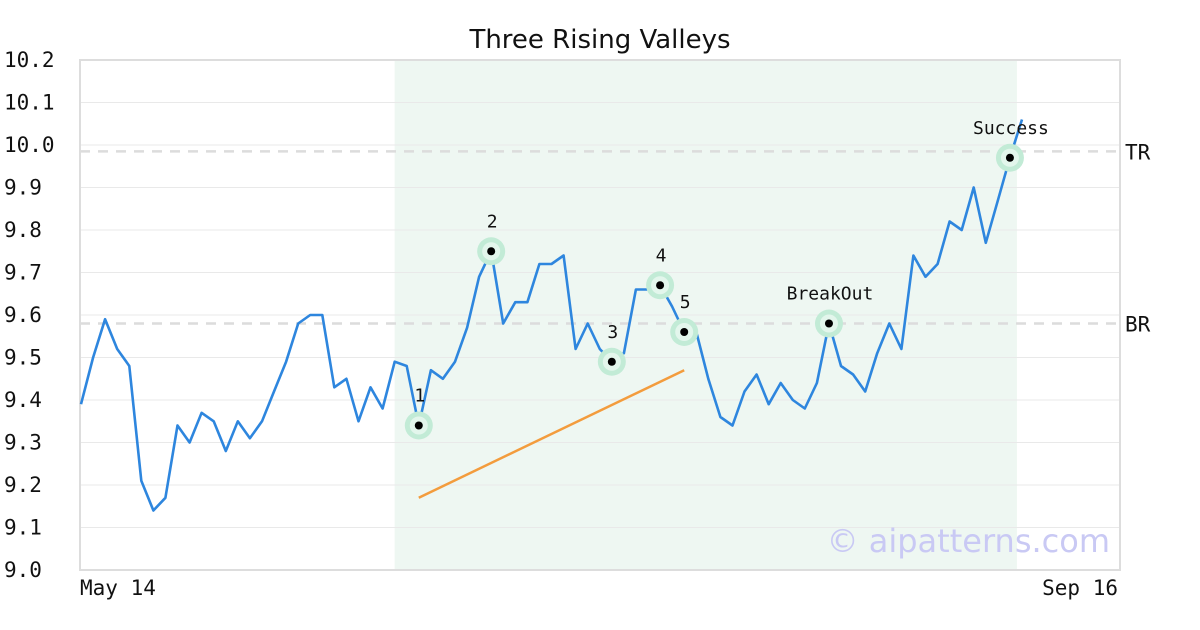  What do you see at coordinates (23, 528) in the screenshot?
I see `y-tick-label: 9.1` at bounding box center [23, 528].